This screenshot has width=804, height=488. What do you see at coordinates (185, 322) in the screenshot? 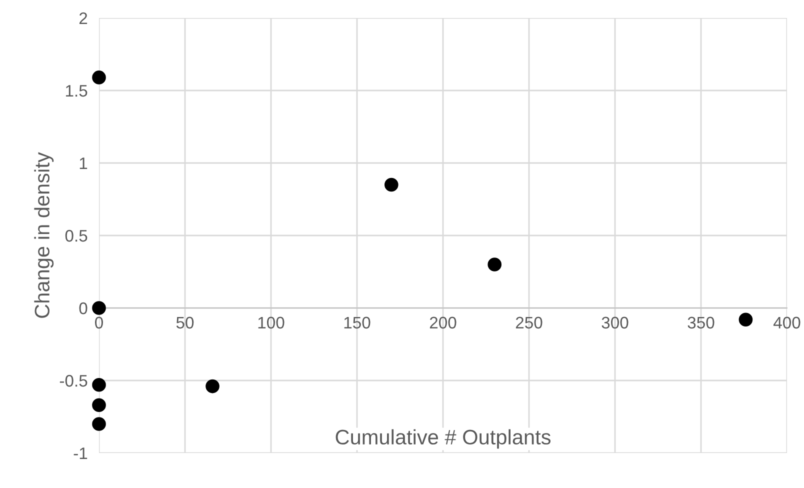
I see `x-tick-label: 50` at bounding box center [185, 322].